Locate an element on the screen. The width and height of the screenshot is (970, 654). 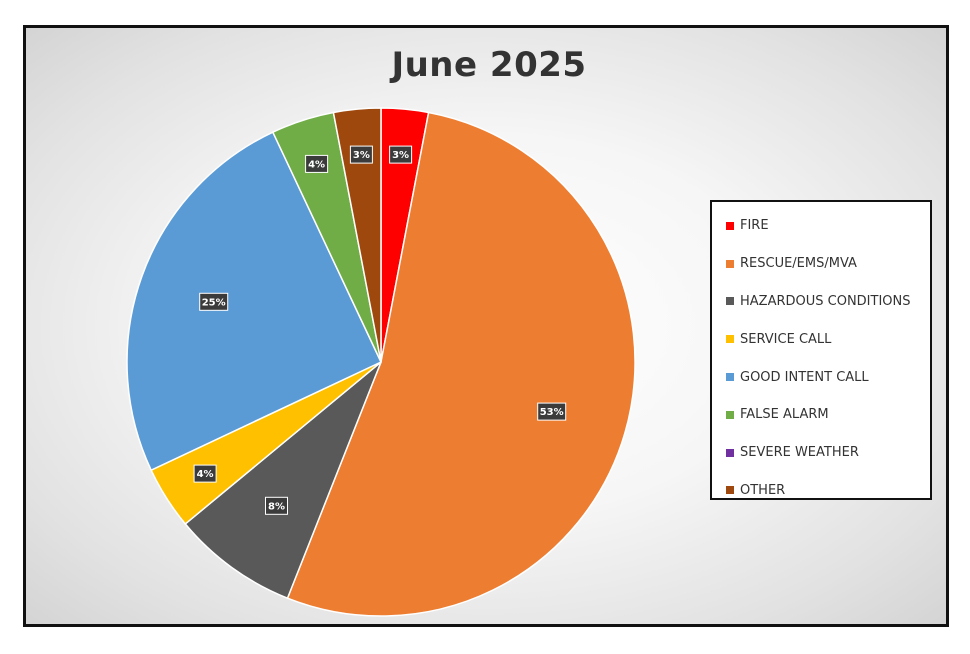
chart-title: June 2025 is located at coordinates (489, 65).